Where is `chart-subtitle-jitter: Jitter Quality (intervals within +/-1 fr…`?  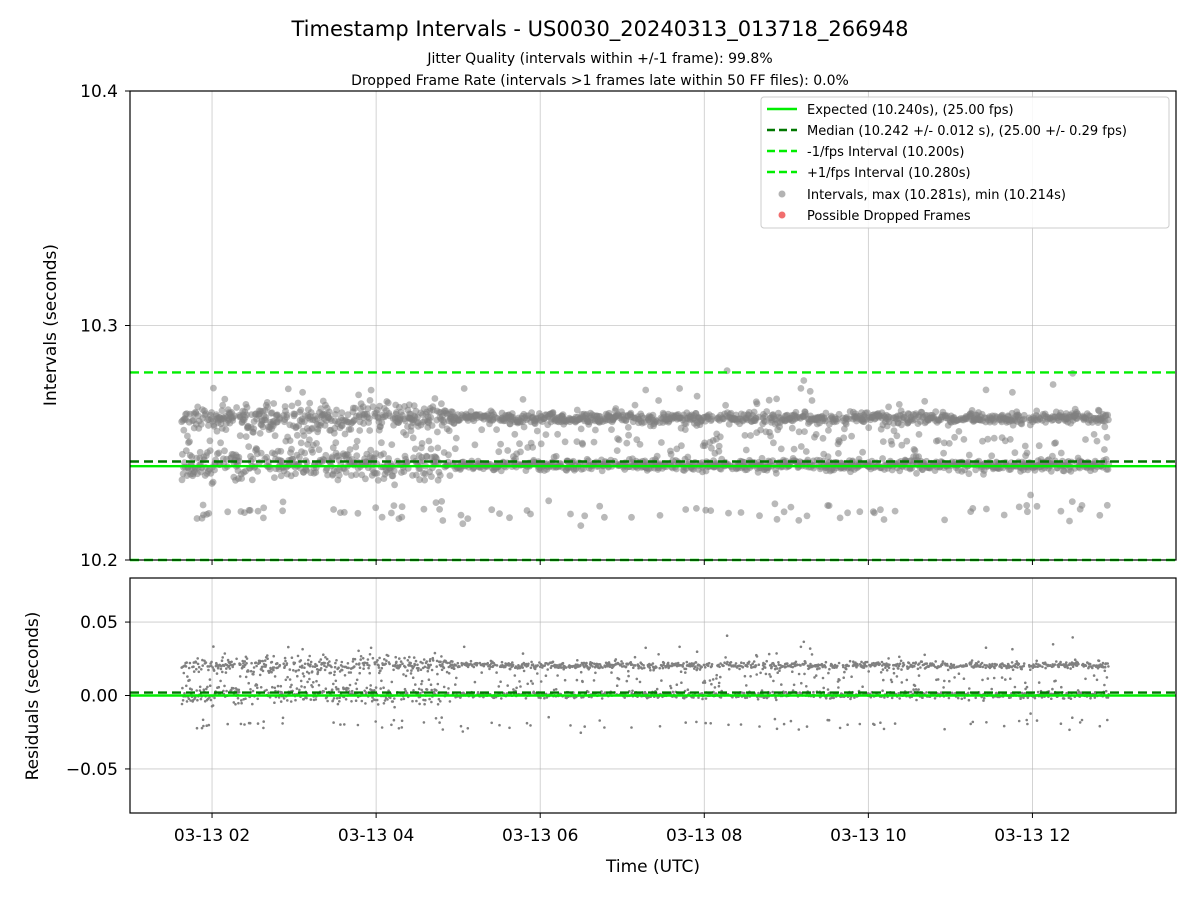
chart-subtitle-jitter: Jitter Quality (intervals within +/-1 fr… is located at coordinates (599, 59).